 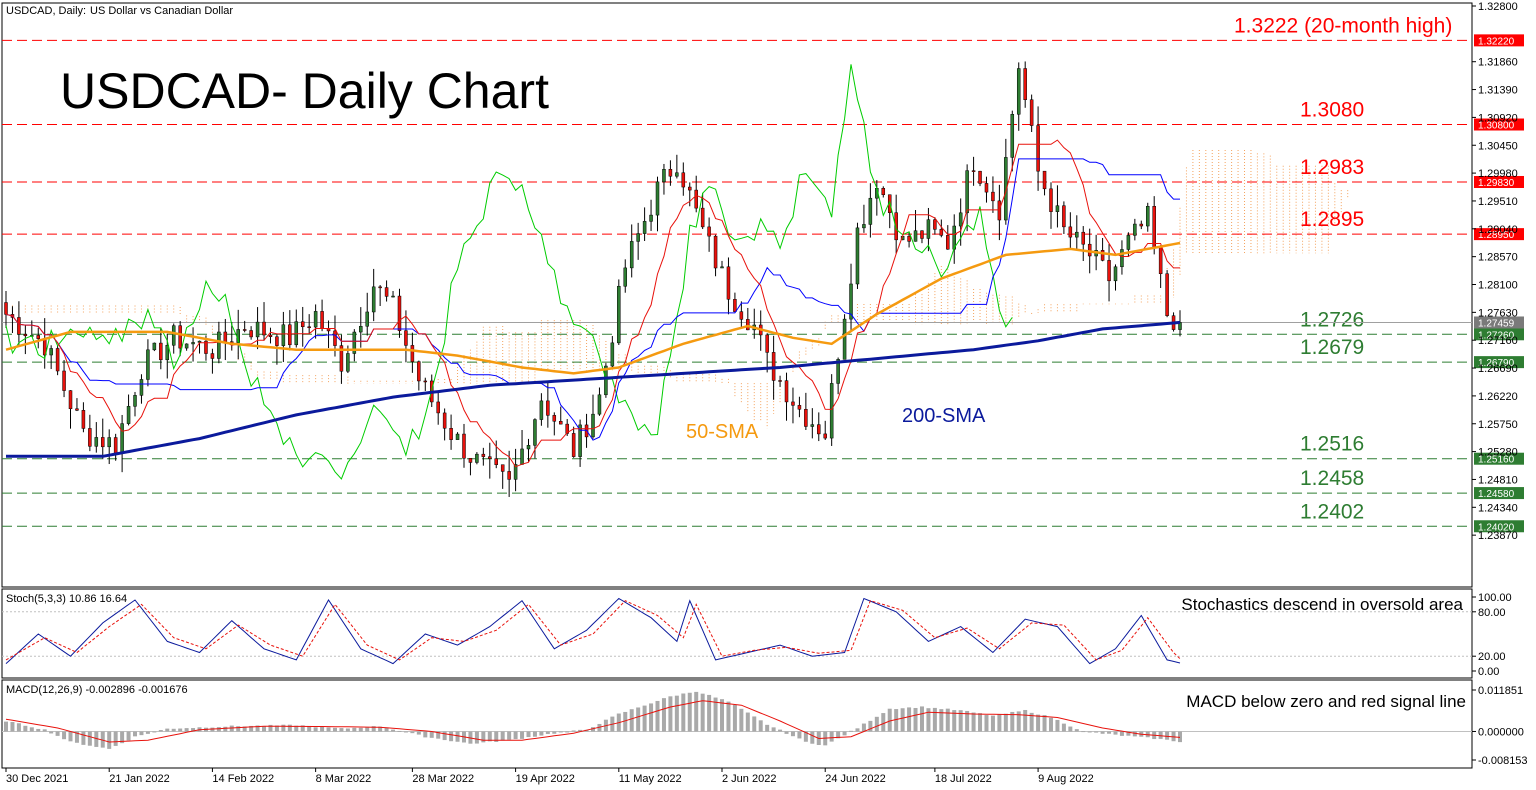 What do you see at coordinates (963, 779) in the screenshot?
I see `date-tick-label: 18 Jul 2022` at bounding box center [963, 779].